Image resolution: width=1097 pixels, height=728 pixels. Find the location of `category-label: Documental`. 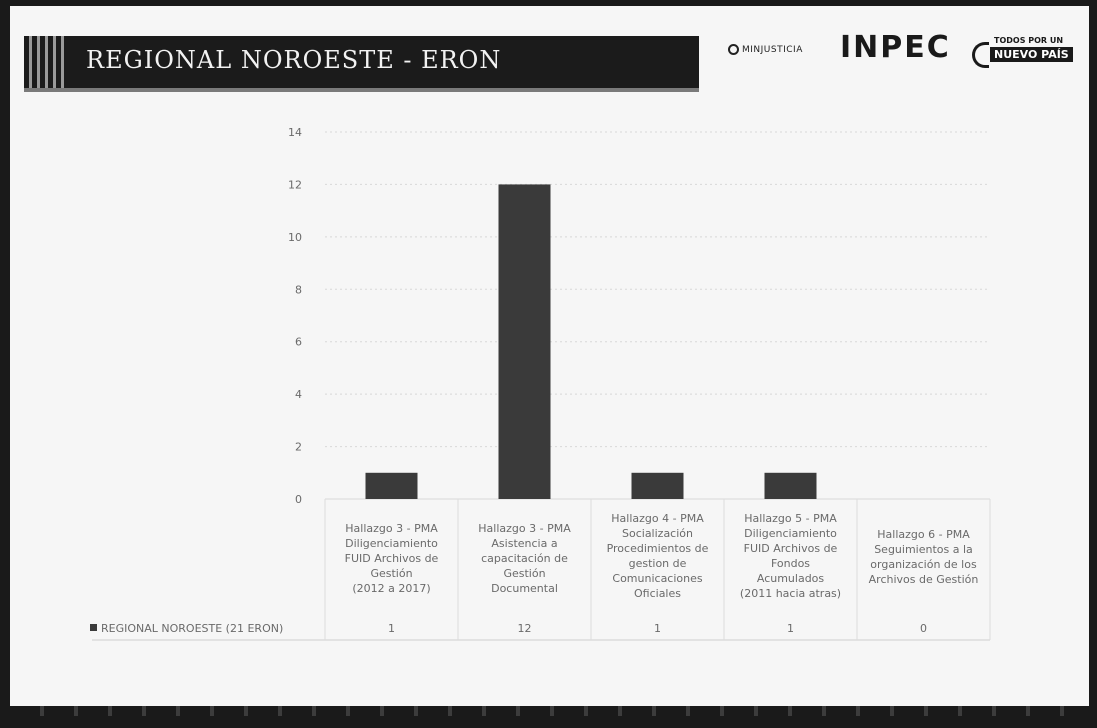

category-label: Documental is located at coordinates (524, 588).